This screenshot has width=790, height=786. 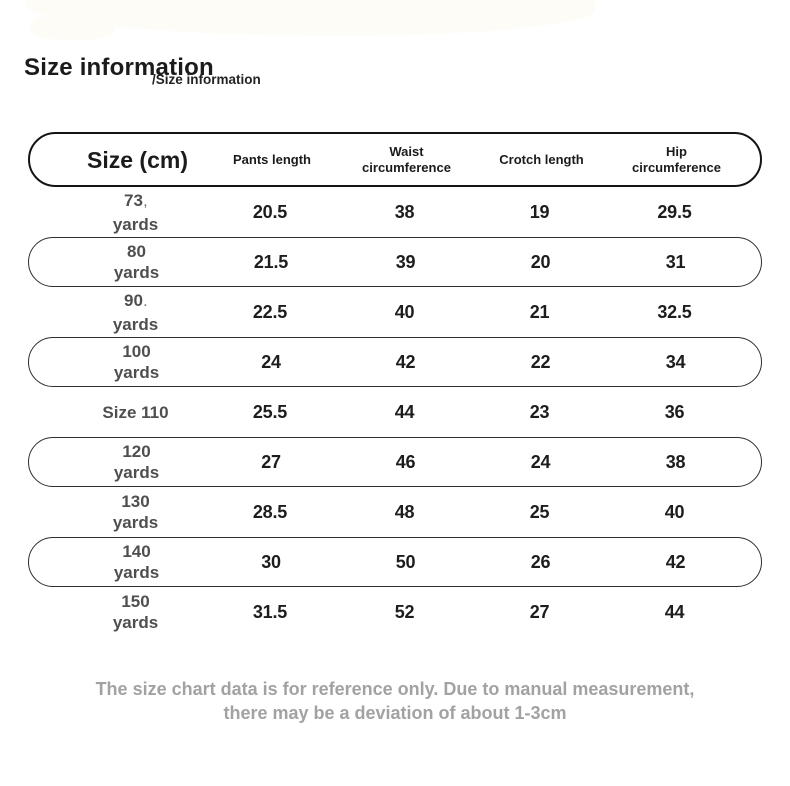 What do you see at coordinates (540, 561) in the screenshot?
I see `crotch-length-value: 26` at bounding box center [540, 561].